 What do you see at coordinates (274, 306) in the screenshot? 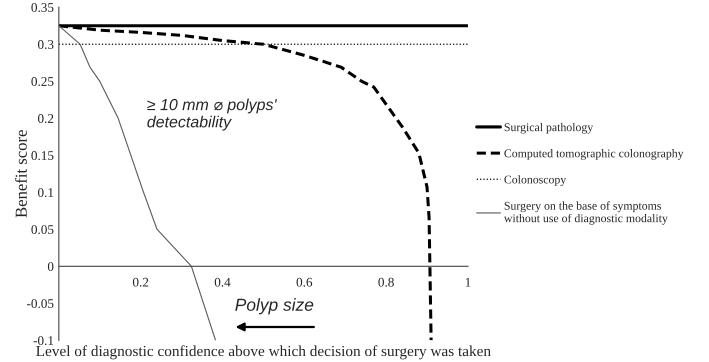
I see `annotation: Polyp size` at bounding box center [274, 306].